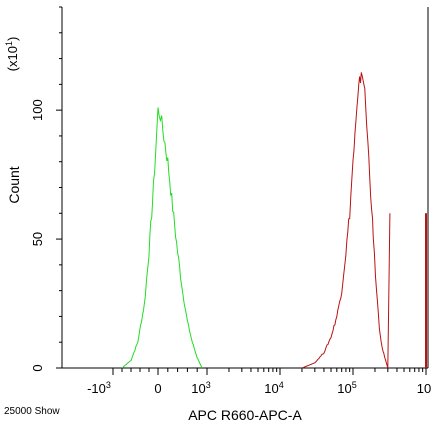 The height and width of the screenshot is (427, 438). What do you see at coordinates (259, 382) in the screenshot?
I see `x-ticks: -103 0 10³ 10⁴ 10⁵ 10` at bounding box center [259, 382].